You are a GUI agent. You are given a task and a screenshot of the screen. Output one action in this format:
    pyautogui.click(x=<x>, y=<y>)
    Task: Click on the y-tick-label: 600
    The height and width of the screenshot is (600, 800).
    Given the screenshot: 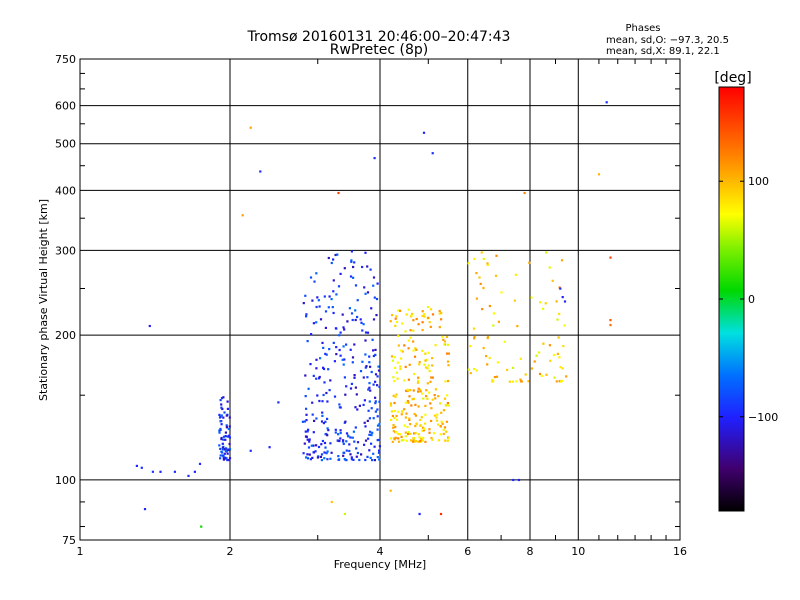 What is the action you would take?
    pyautogui.click(x=65, y=106)
    